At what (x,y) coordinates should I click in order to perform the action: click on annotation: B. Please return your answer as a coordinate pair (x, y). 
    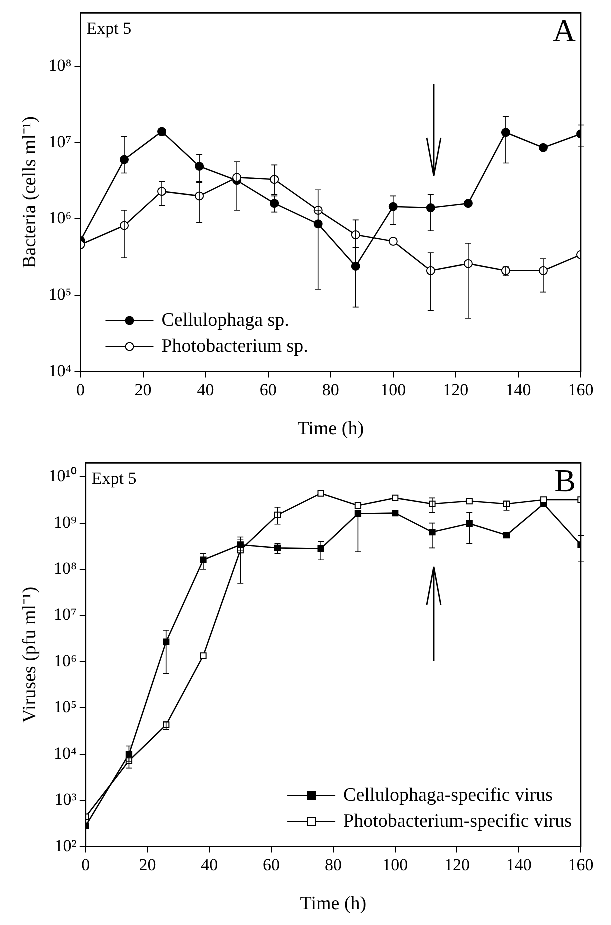
    Looking at the image, I should click on (565, 480).